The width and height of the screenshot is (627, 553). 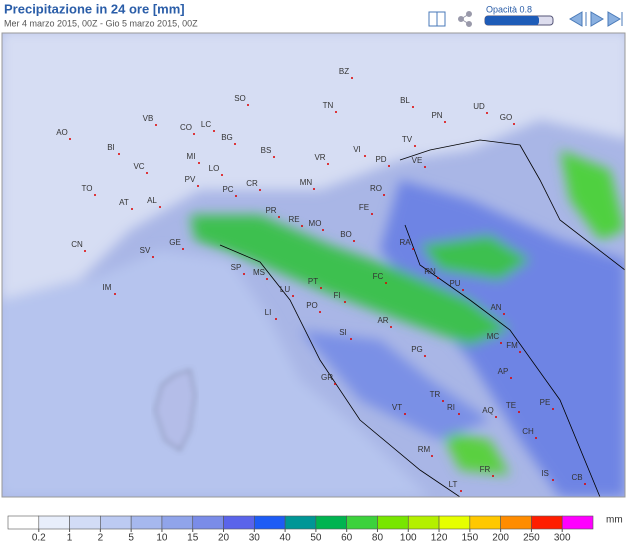 I want to click on city-label: LC, so click(x=206, y=124).